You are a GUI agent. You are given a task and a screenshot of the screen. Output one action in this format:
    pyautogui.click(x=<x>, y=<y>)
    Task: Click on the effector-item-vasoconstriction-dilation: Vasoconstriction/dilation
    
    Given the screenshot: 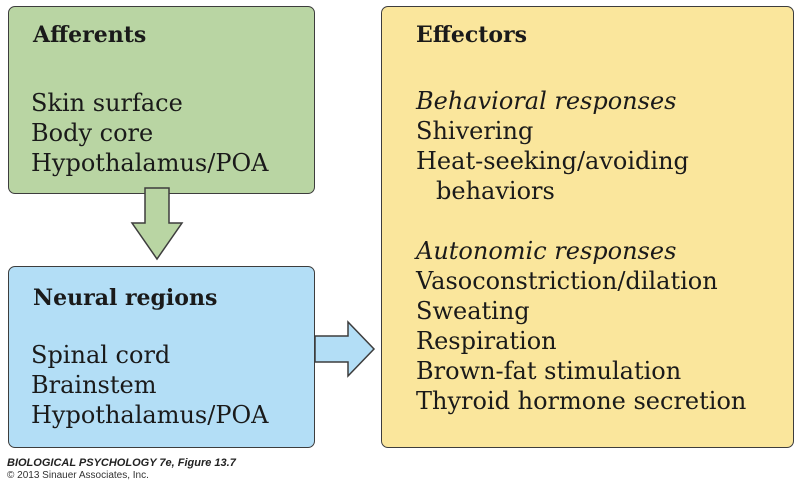 What is the action you would take?
    pyautogui.click(x=567, y=281)
    